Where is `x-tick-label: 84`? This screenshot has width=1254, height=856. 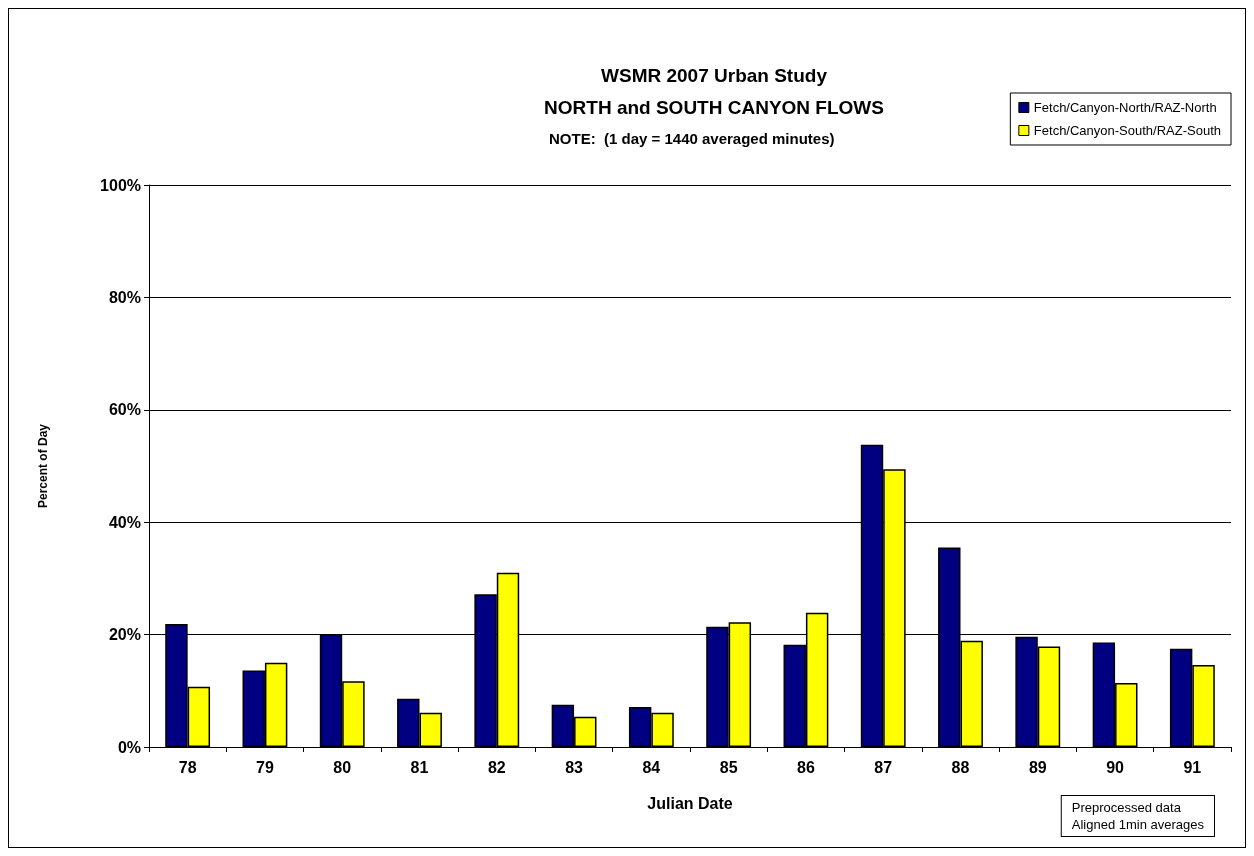 x-tick-label: 84 is located at coordinates (651, 767).